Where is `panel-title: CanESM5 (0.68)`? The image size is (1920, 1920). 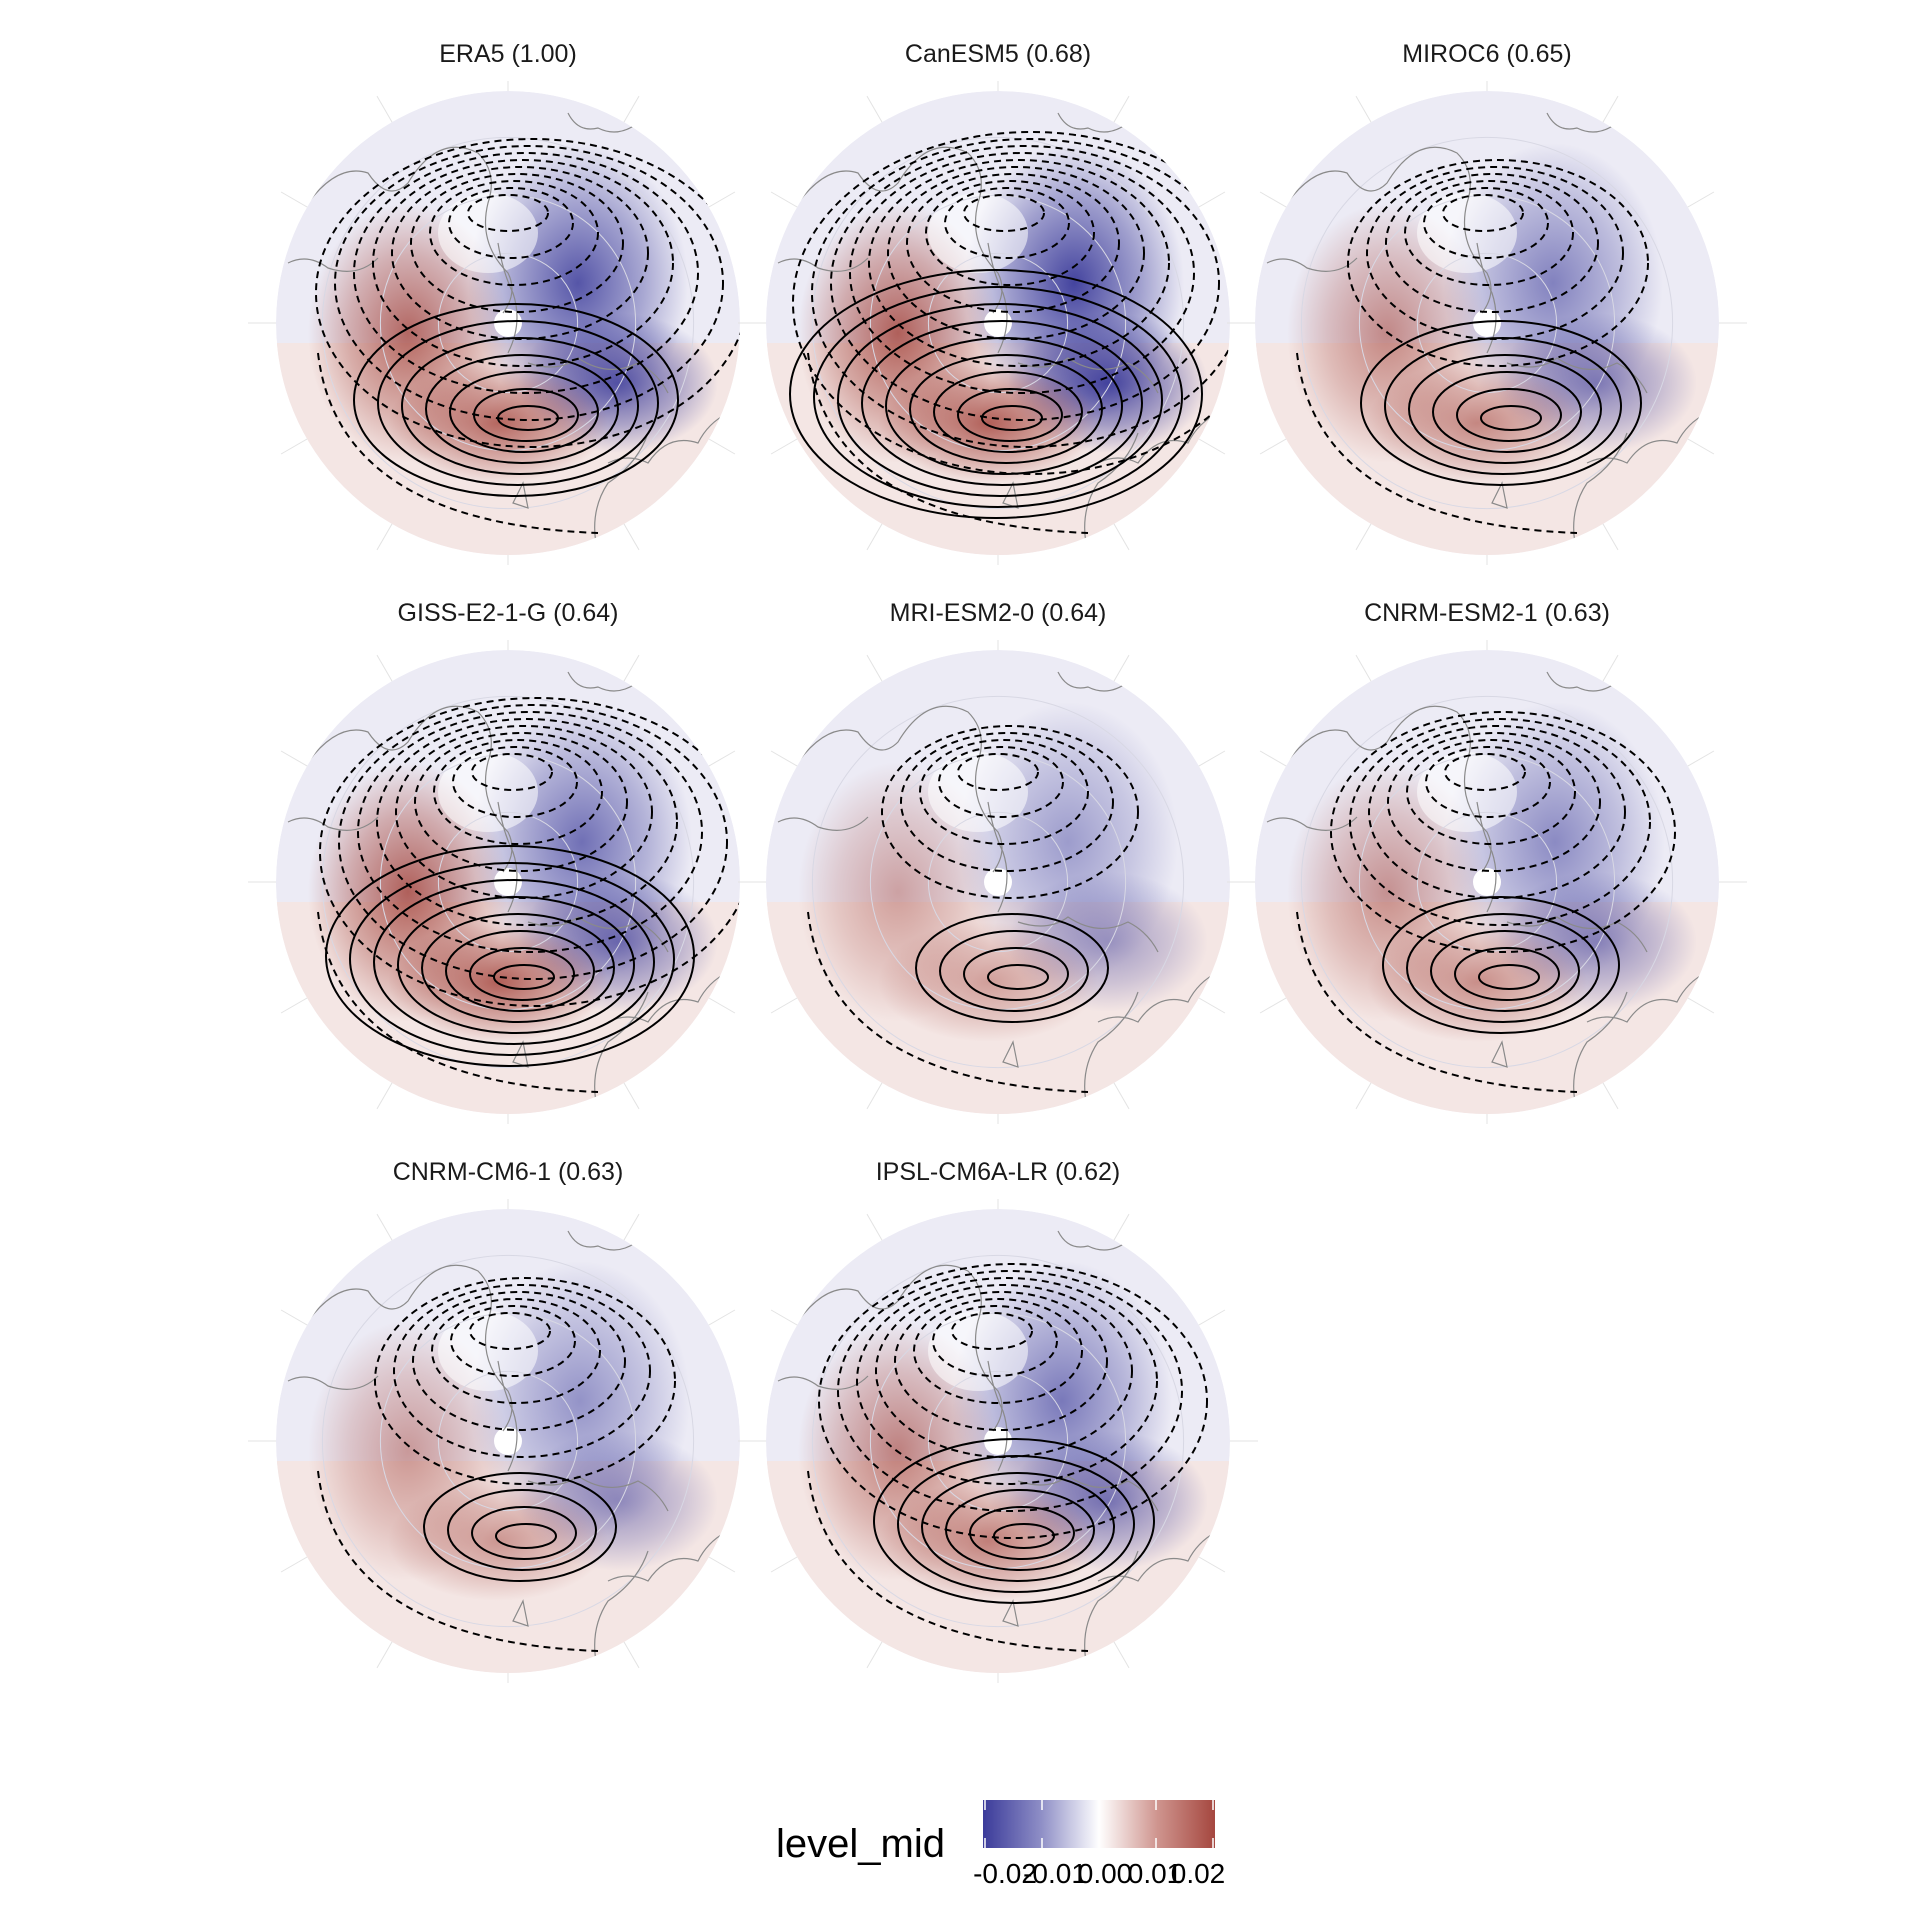
panel-title: CanESM5 (0.68) is located at coordinates (998, 54).